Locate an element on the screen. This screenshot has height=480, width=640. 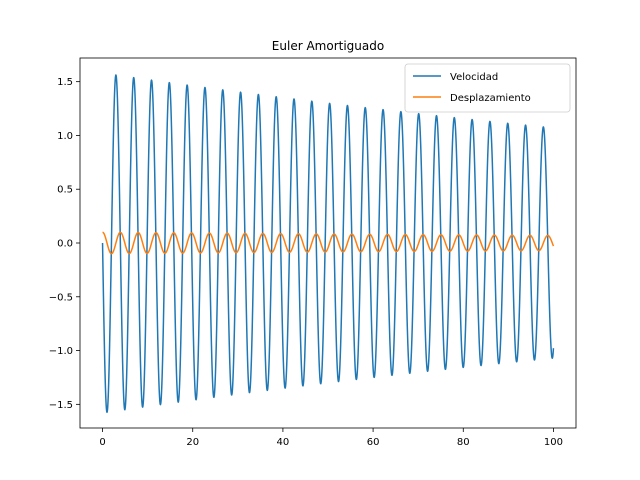
x-tick-label: 20 is located at coordinates (192, 442).